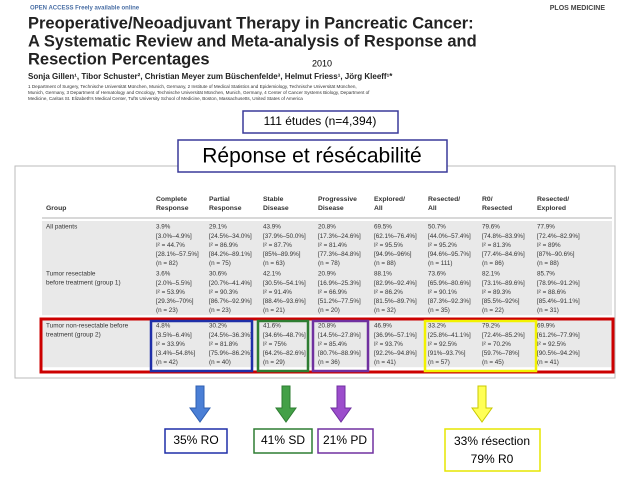 The image size is (638, 479). What do you see at coordinates (497, 208) in the screenshot?
I see `column-header: Resected` at bounding box center [497, 208].